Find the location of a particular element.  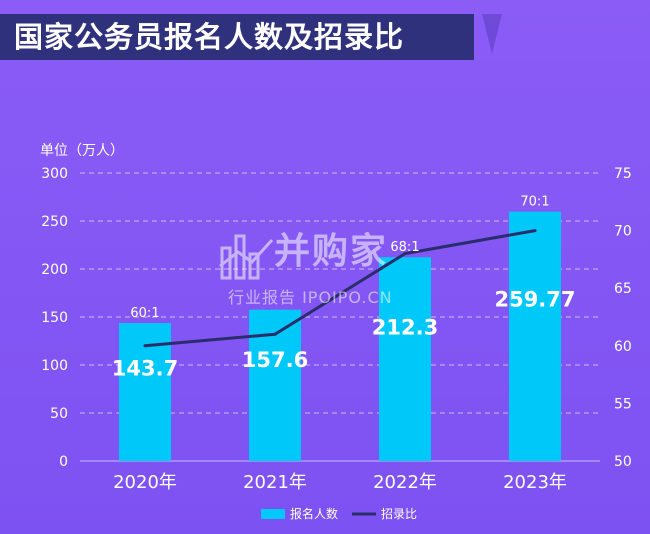

right-tick-label: 60 is located at coordinates (623, 347).